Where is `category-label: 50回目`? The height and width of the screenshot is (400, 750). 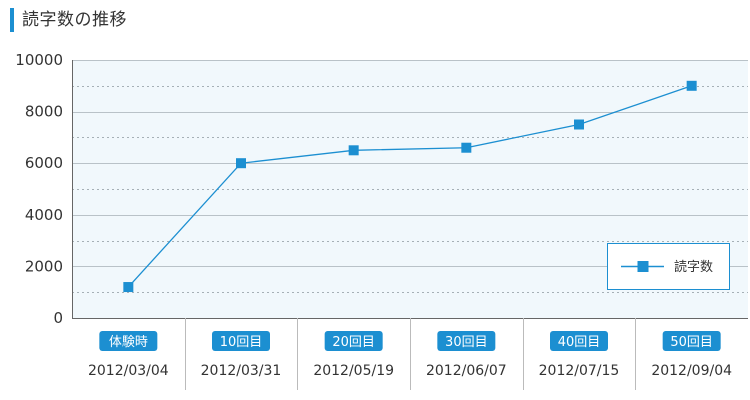
category-label: 50回目 is located at coordinates (691, 342).